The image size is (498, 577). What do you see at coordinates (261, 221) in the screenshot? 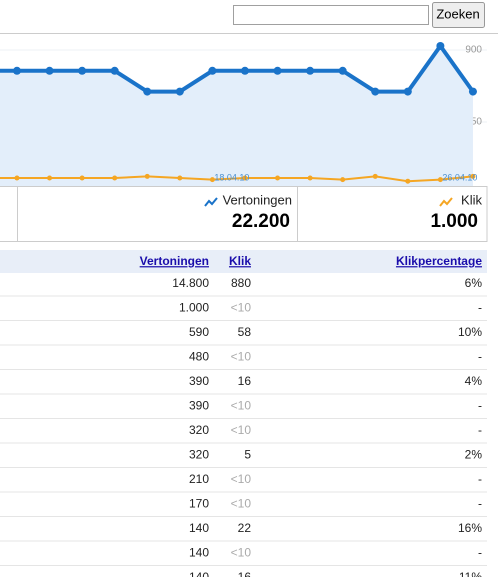
I see `summary-value: 22.200` at bounding box center [261, 221].